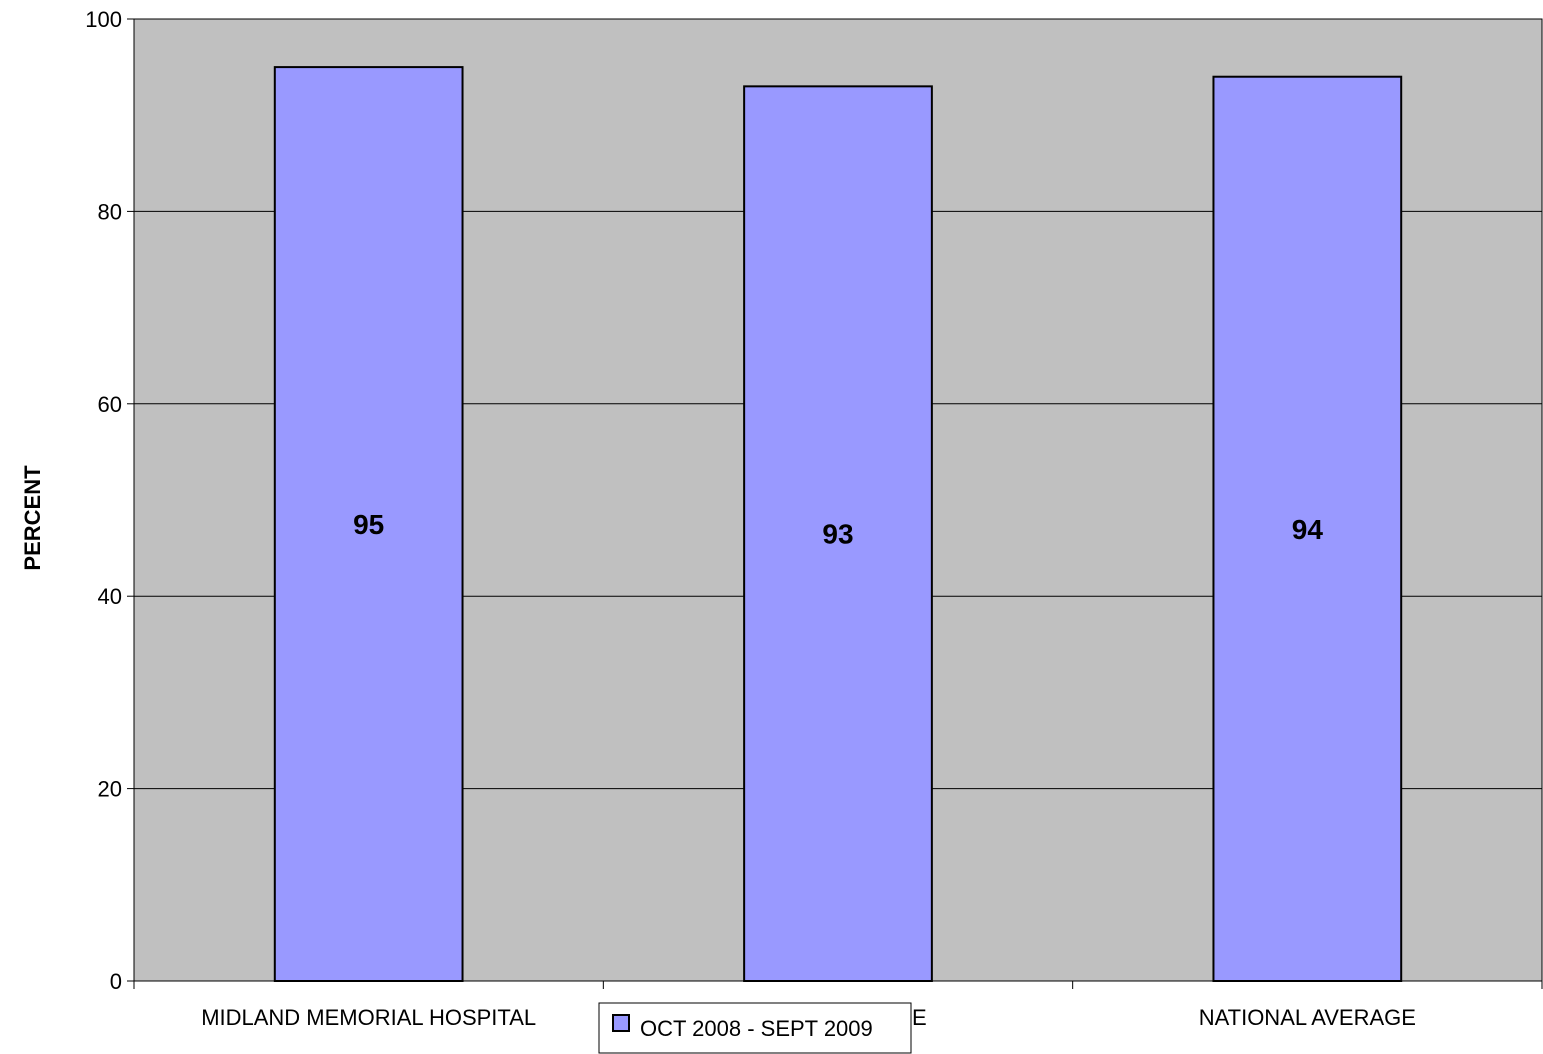 This screenshot has height=1054, width=1543. What do you see at coordinates (110, 596) in the screenshot?
I see `y-tick-label: 40` at bounding box center [110, 596].